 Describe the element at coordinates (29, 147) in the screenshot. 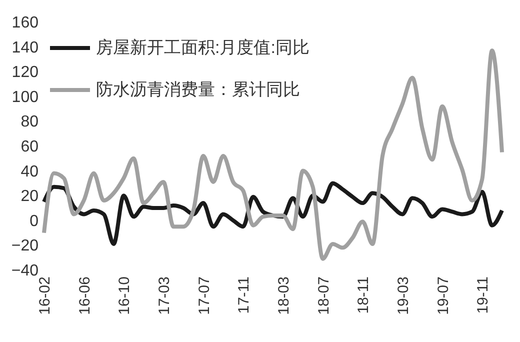

I see `y-tick-label: 60` at that location.